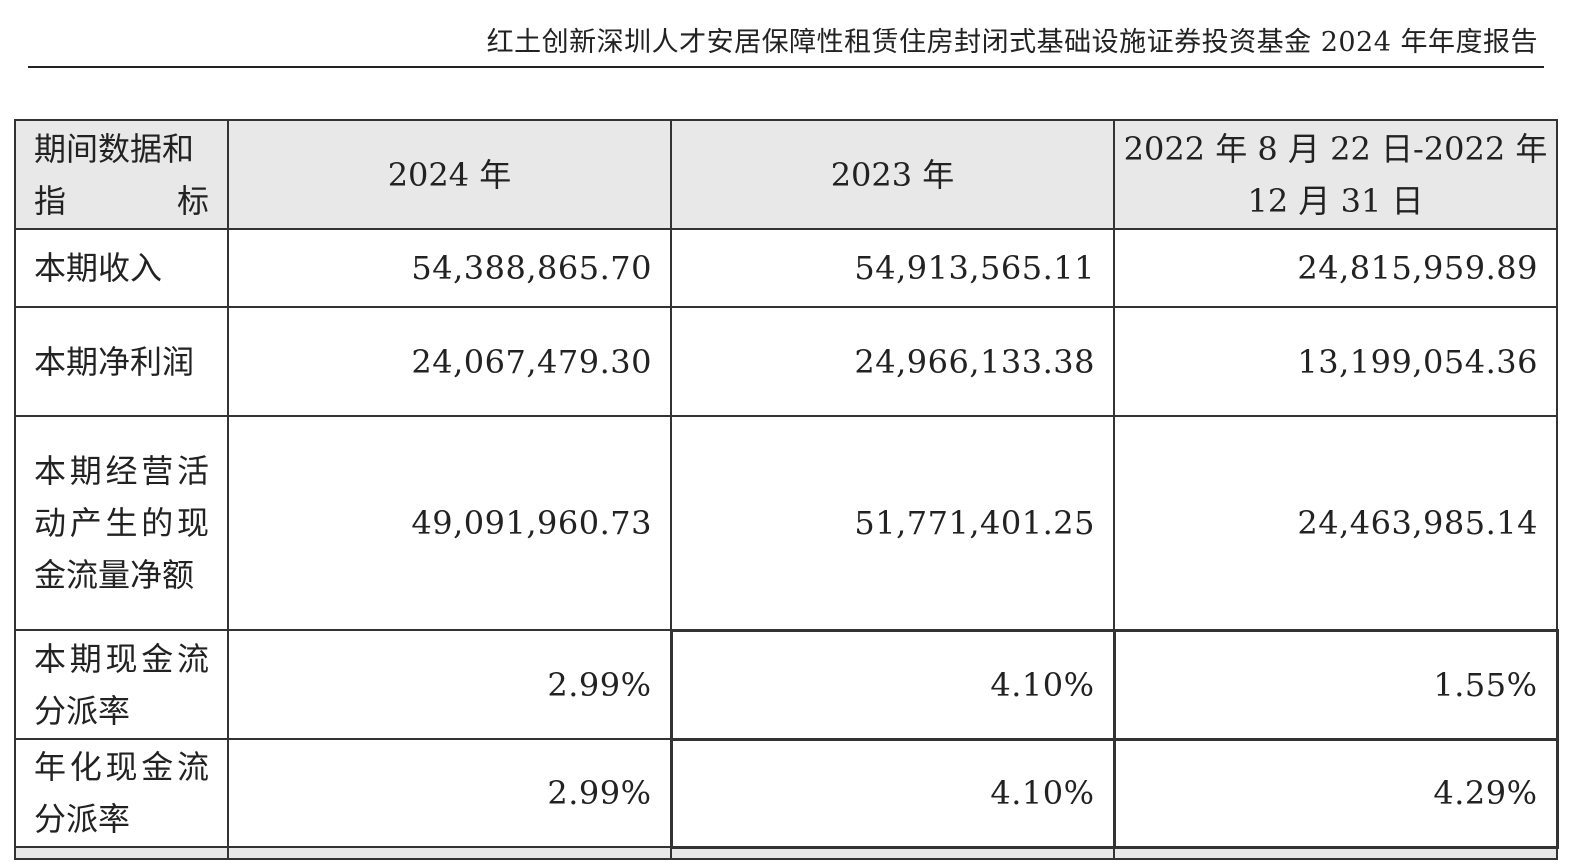  I want to click on table-row: 年化现金流分派率 2.99% 4.10% 4.29%, so click(786, 793).